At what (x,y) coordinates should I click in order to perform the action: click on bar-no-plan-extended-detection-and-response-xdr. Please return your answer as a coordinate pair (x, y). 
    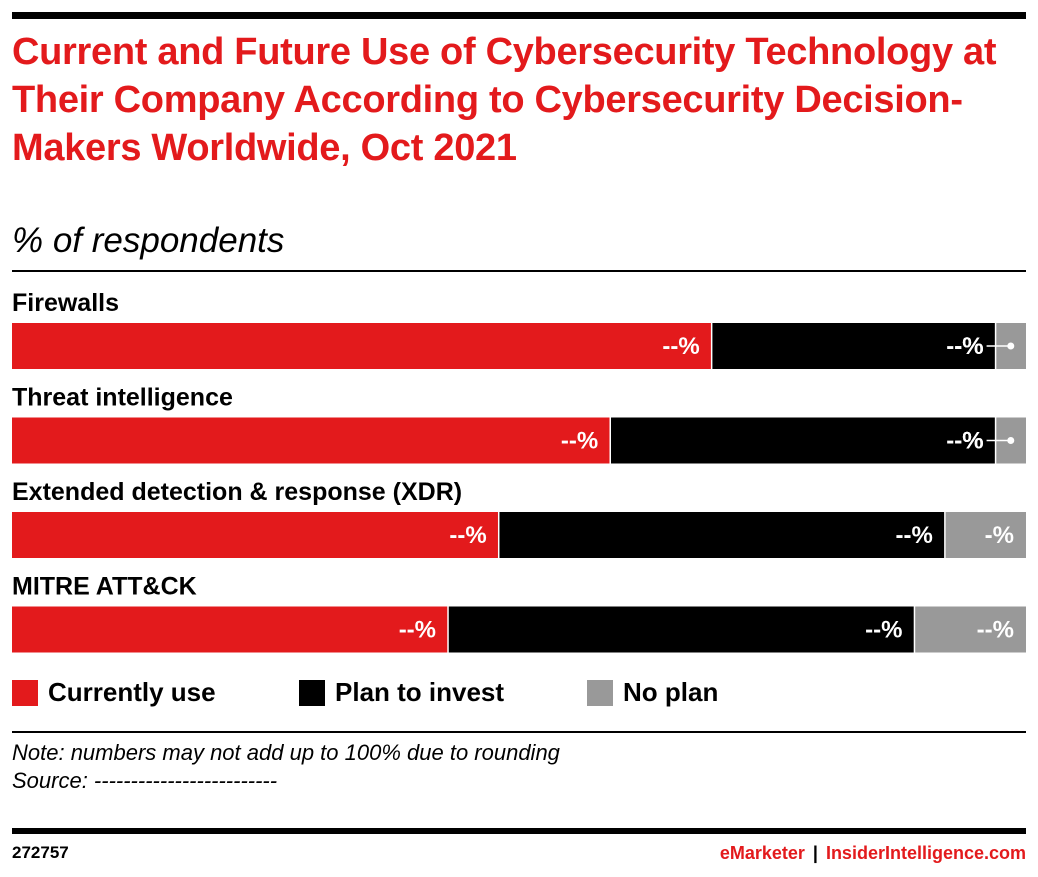
    Looking at the image, I should click on (985, 535).